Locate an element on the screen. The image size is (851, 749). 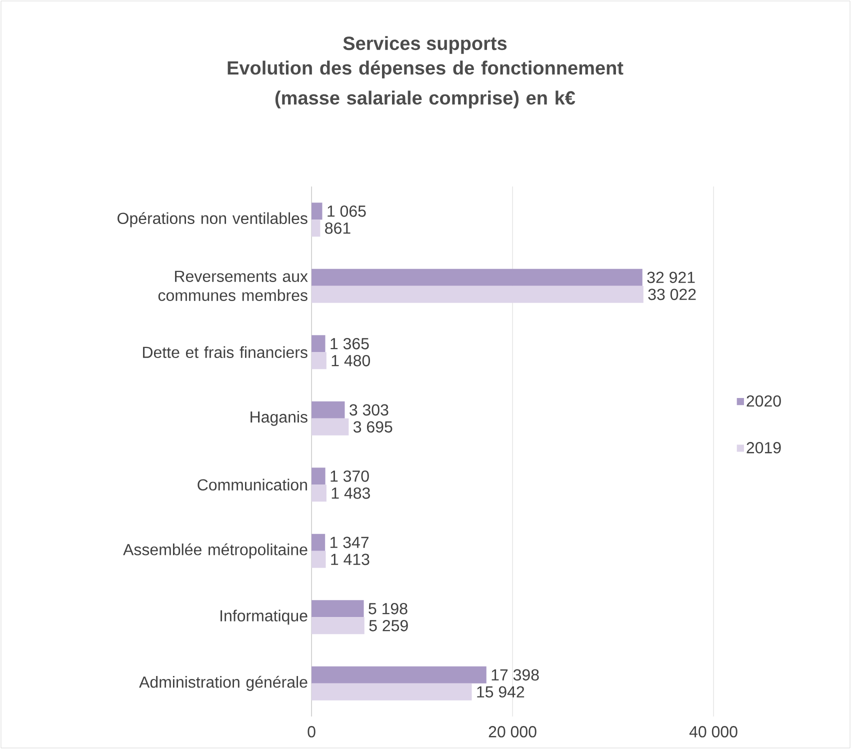
data-label: 1 483 is located at coordinates (351, 493).